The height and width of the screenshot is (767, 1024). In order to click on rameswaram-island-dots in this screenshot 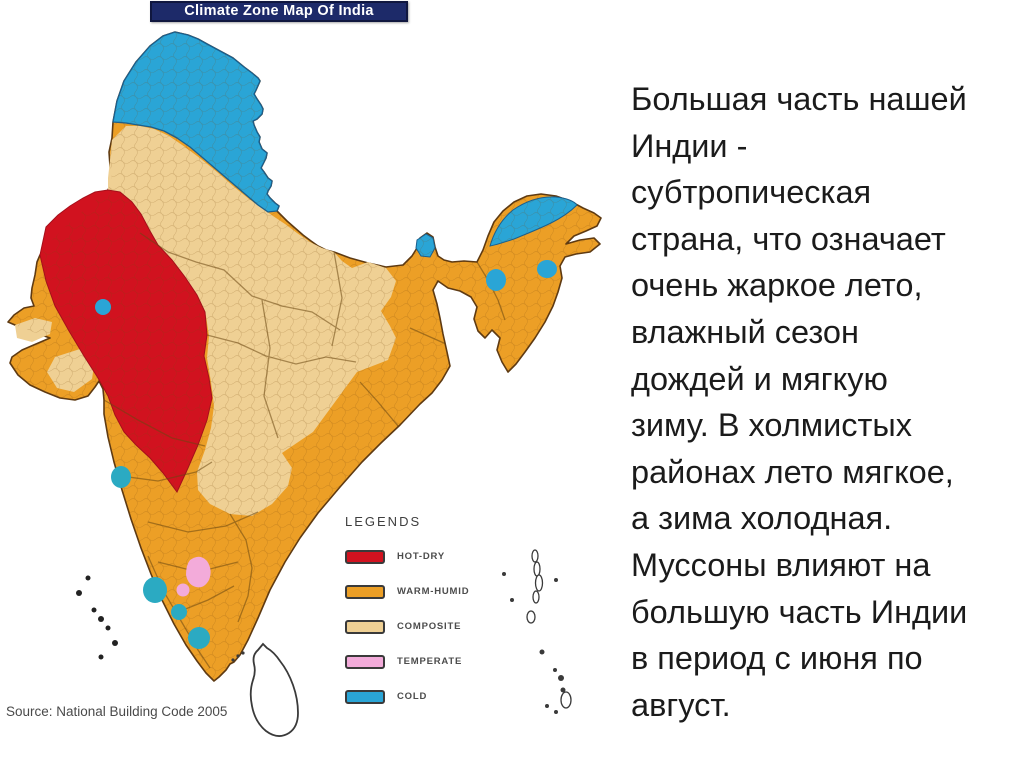, I will do `click(238, 656)`.